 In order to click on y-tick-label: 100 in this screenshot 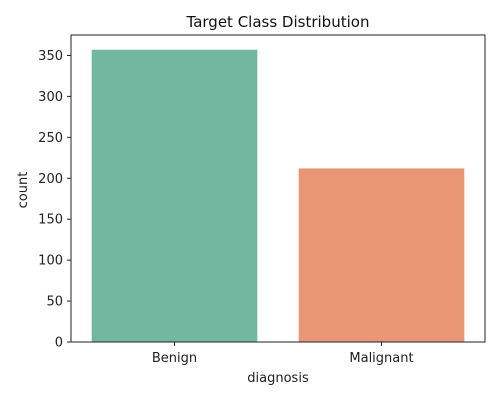, I will do `click(50, 261)`.